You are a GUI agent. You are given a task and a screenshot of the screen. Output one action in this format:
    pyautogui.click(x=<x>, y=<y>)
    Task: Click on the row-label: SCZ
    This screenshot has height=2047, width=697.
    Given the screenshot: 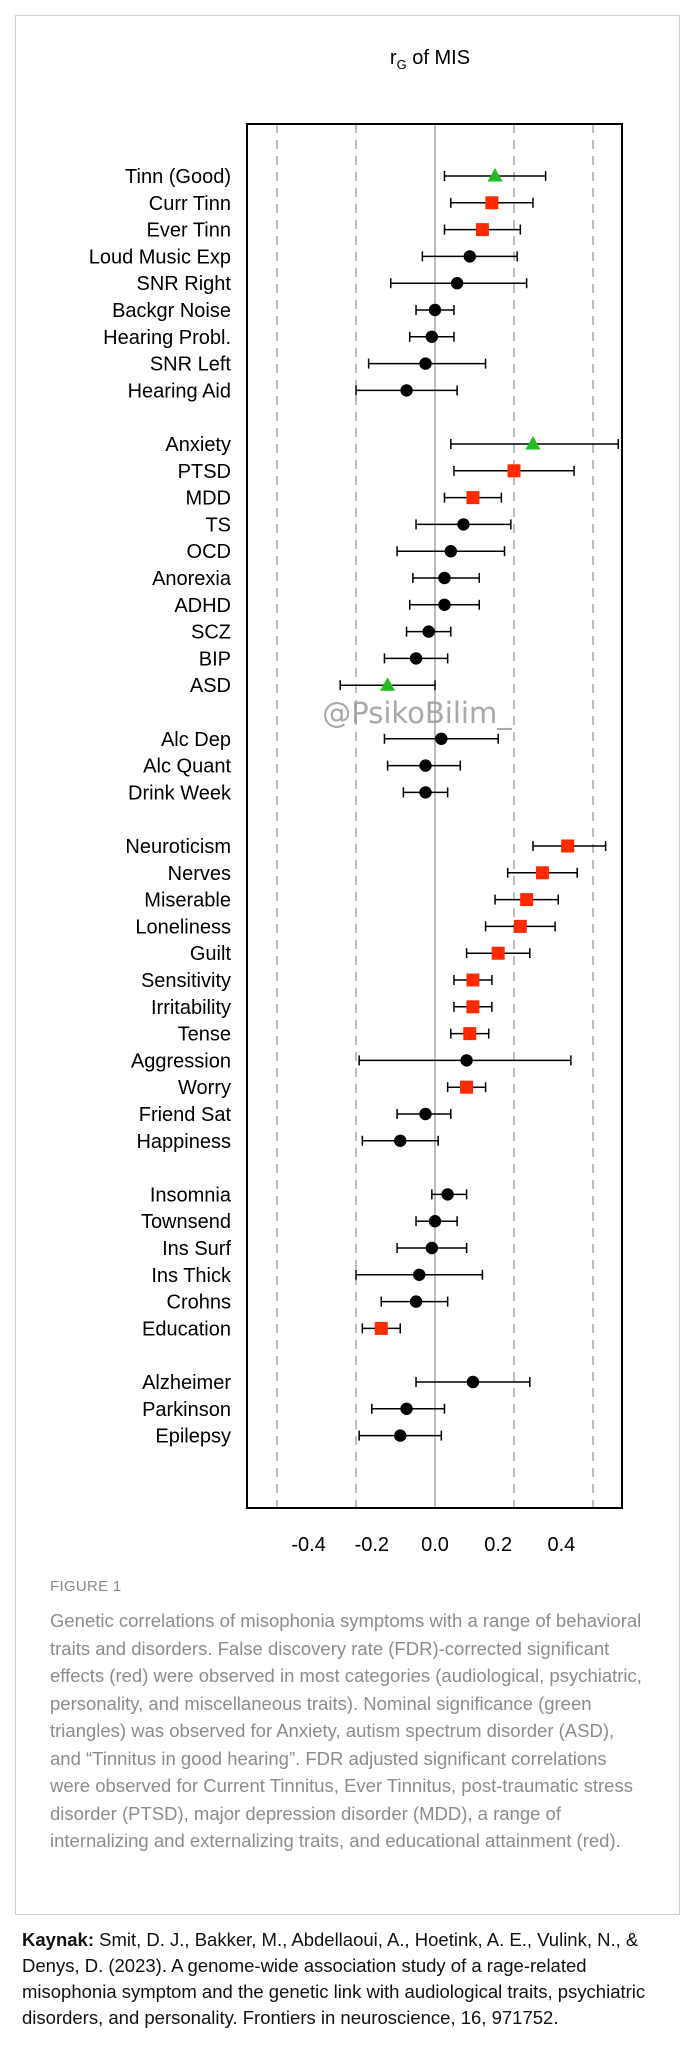 What is the action you would take?
    pyautogui.click(x=211, y=633)
    